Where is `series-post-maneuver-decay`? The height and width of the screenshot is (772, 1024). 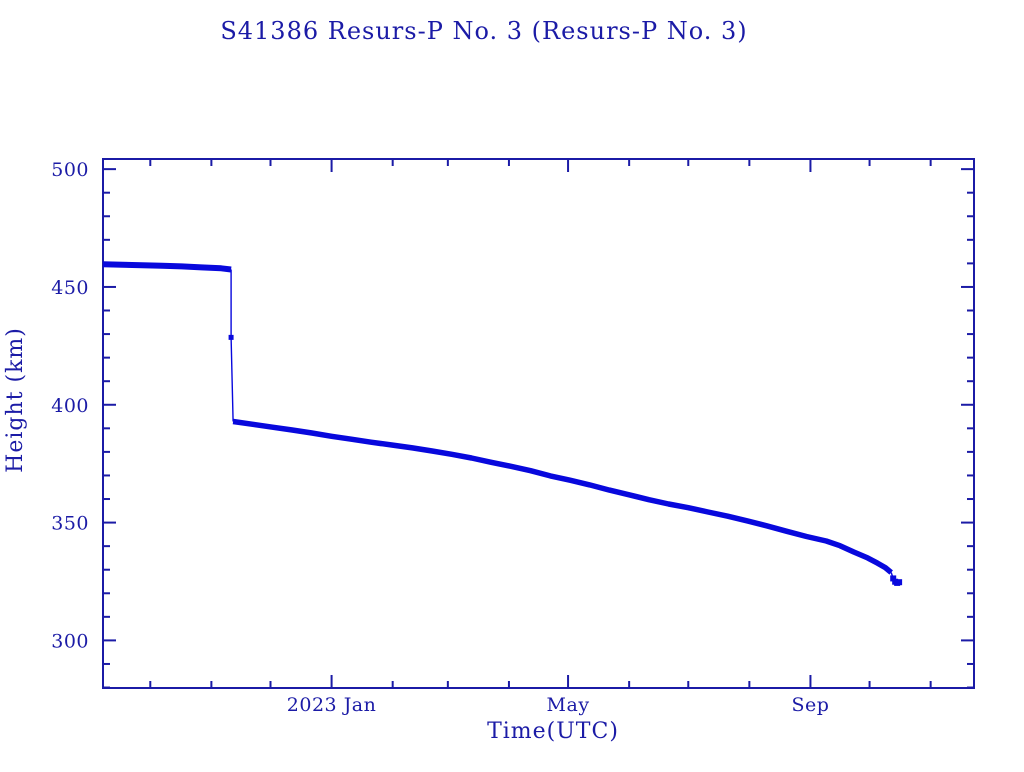
series-post-maneuver-decay is located at coordinates (562, 496).